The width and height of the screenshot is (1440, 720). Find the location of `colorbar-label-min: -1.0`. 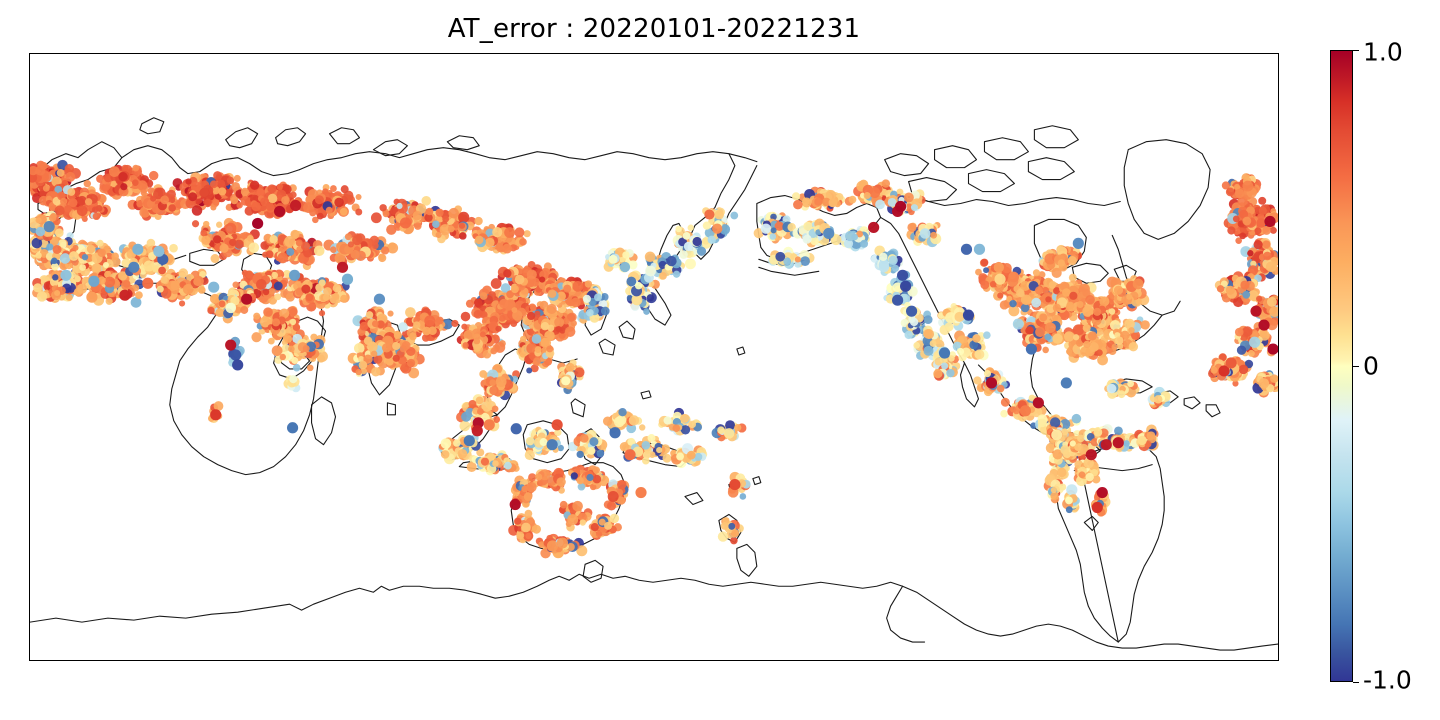

colorbar-label-min: -1.0 is located at coordinates (1387, 680).